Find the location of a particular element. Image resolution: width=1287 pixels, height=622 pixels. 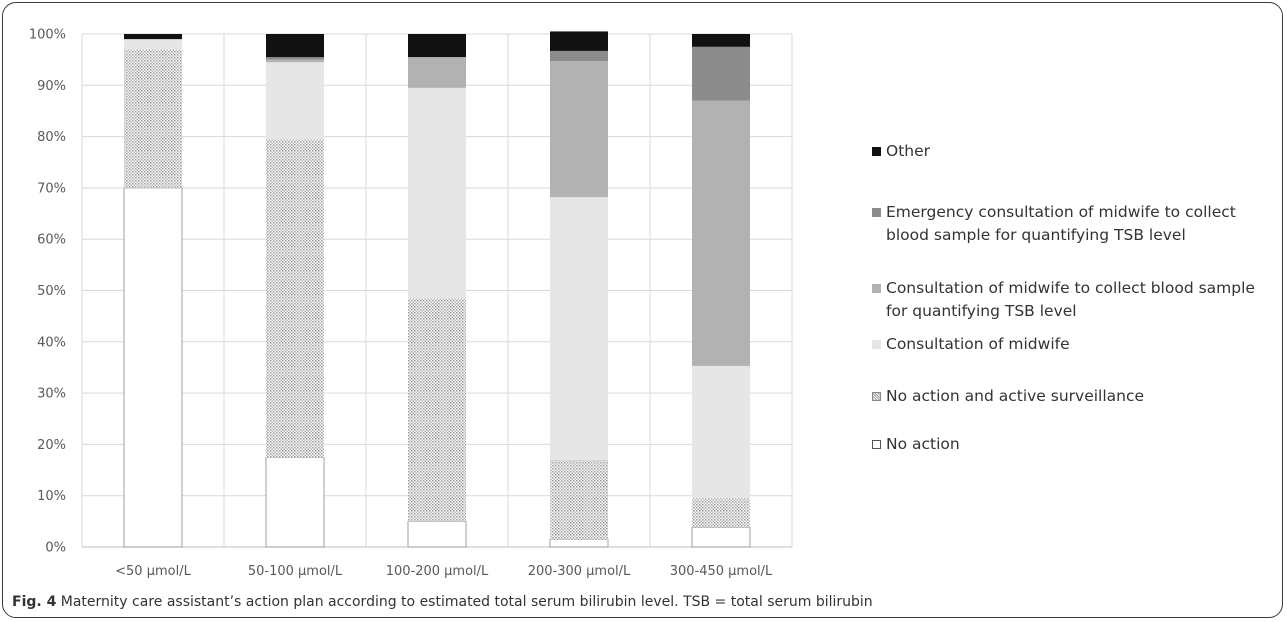

y-tick-label: 40% is located at coordinates (51, 342).